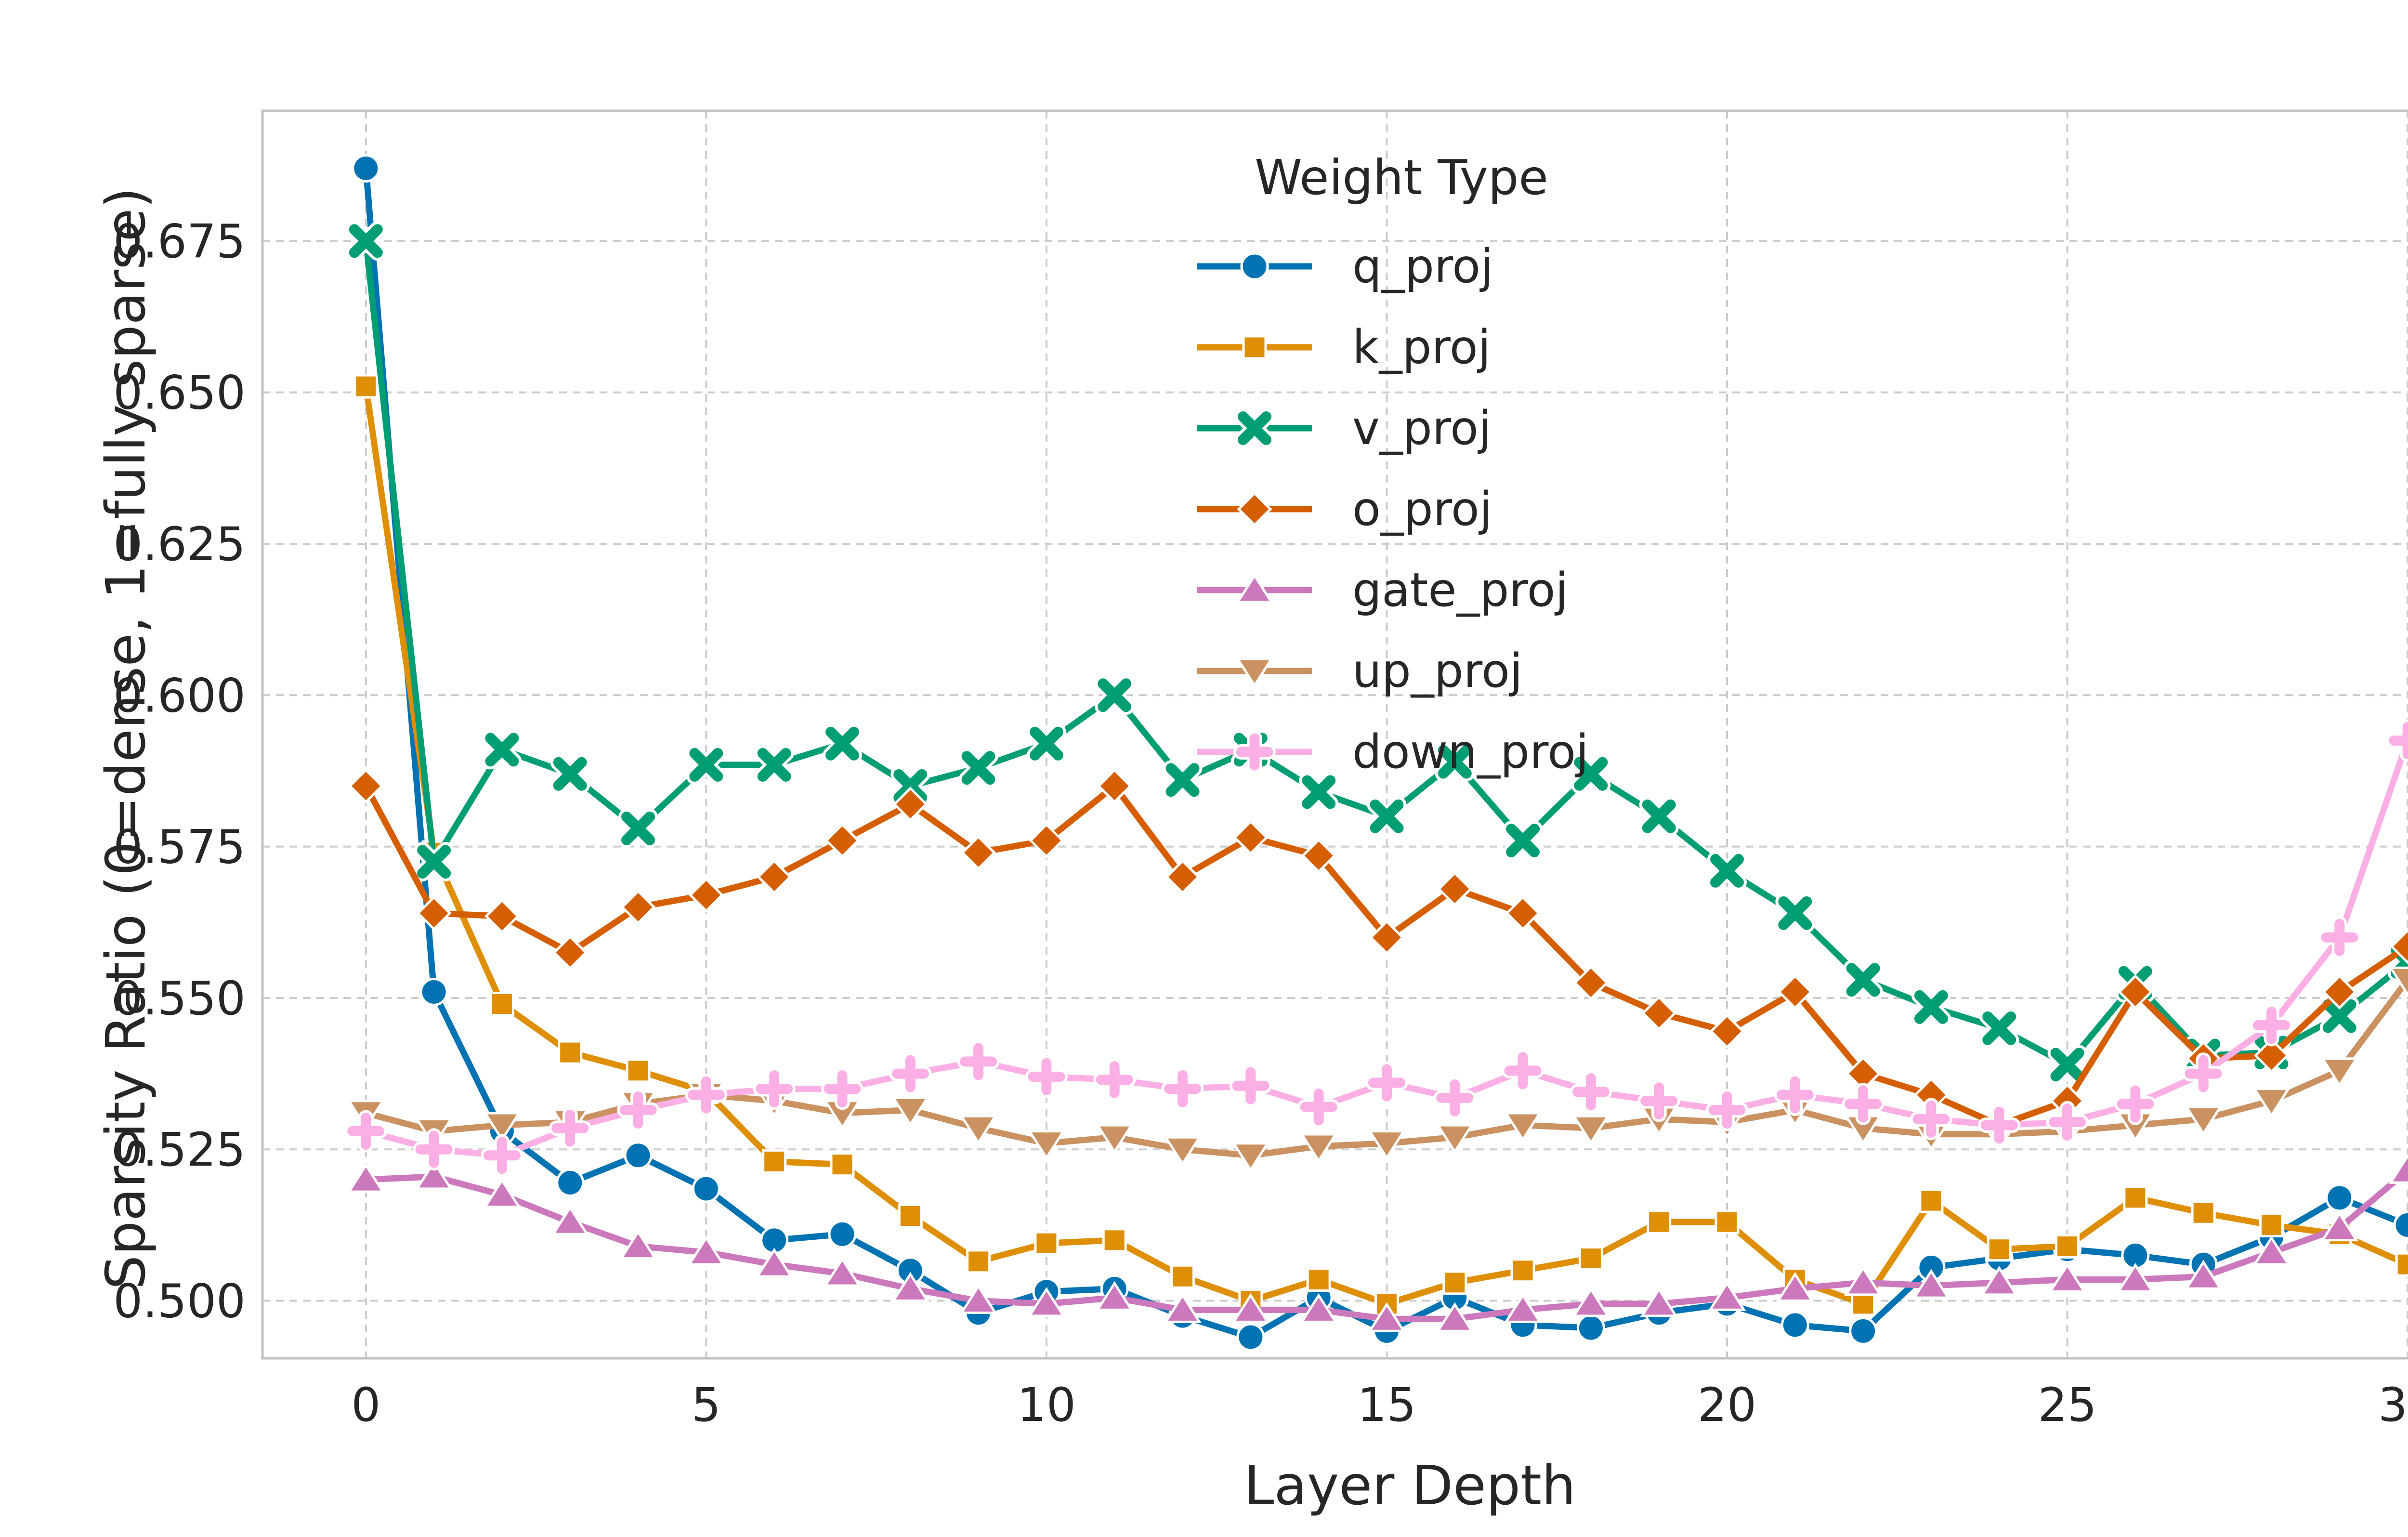 The image size is (2408, 1537). I want to click on legend-item-label: v_proj, so click(1422, 428).